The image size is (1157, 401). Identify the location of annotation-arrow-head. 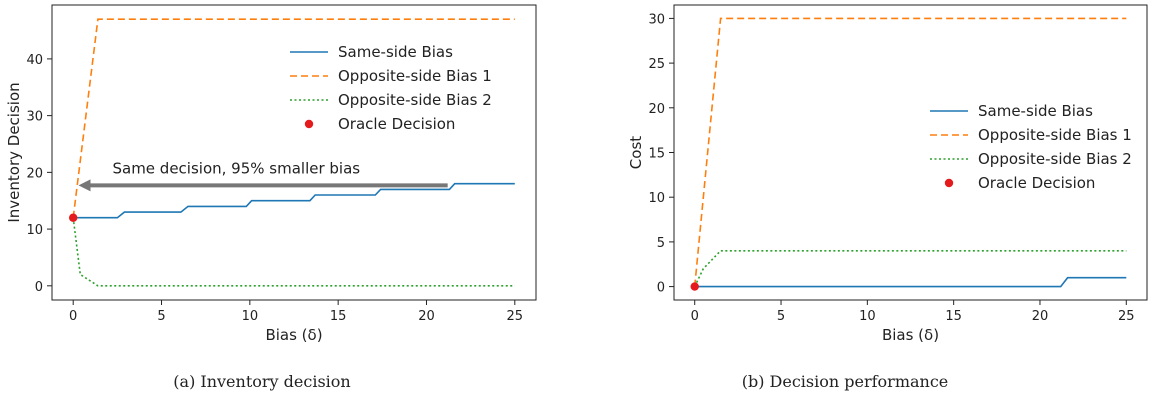
(84, 185).